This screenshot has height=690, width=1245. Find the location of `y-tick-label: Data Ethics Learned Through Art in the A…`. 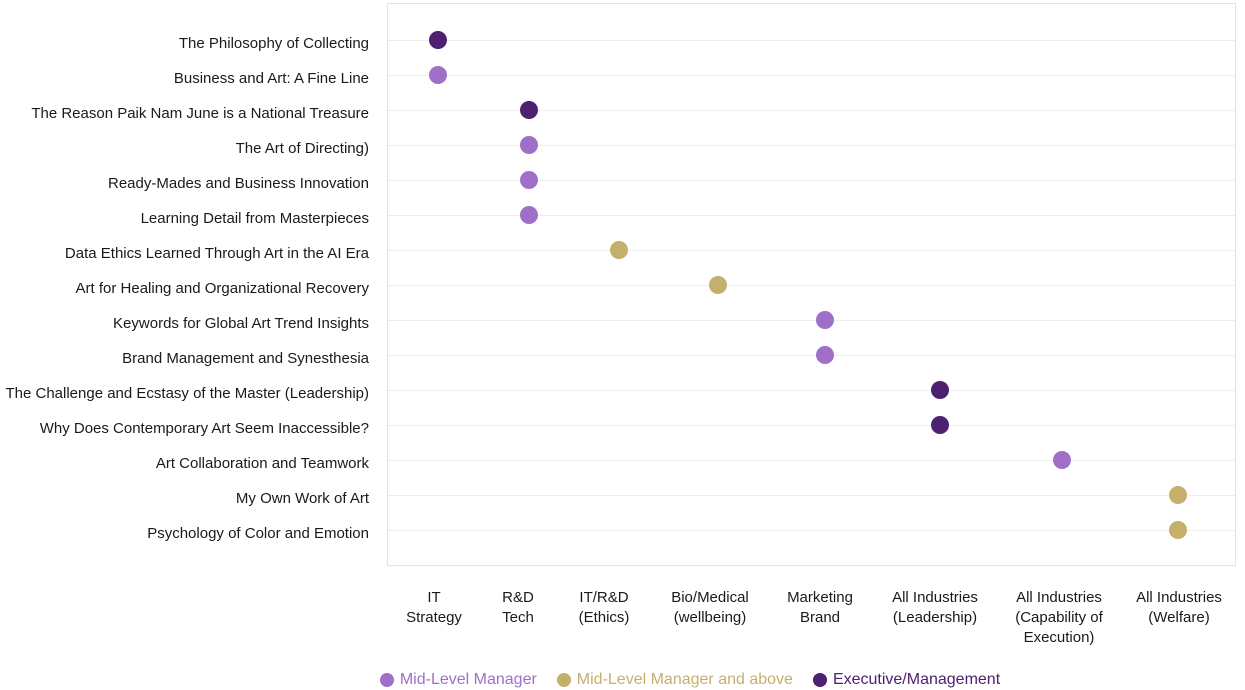

y-tick-label: Data Ethics Learned Through Art in the A… is located at coordinates (217, 253).